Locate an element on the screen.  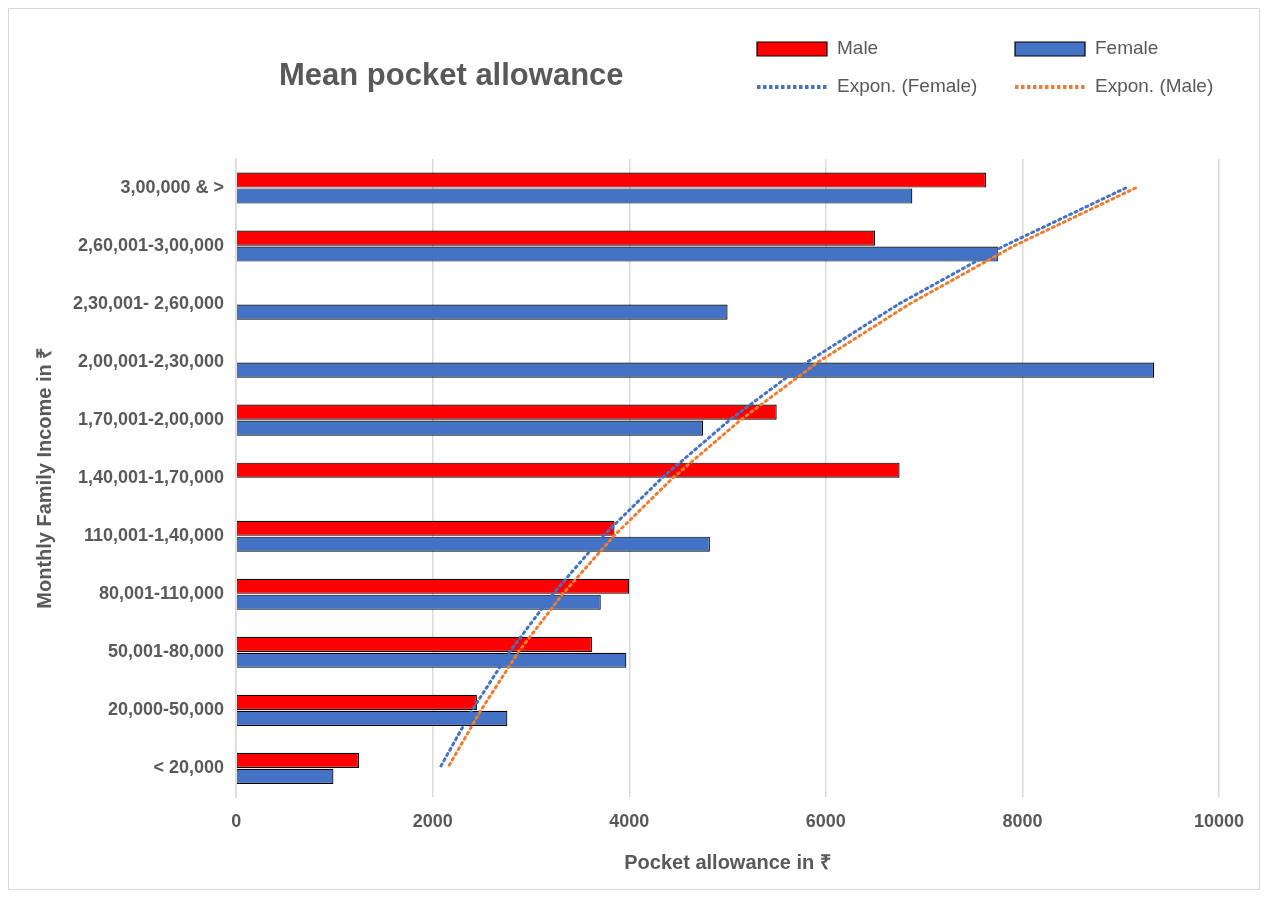
y-tick-label: 2,00,001-2,30,000 is located at coordinates (151, 361).